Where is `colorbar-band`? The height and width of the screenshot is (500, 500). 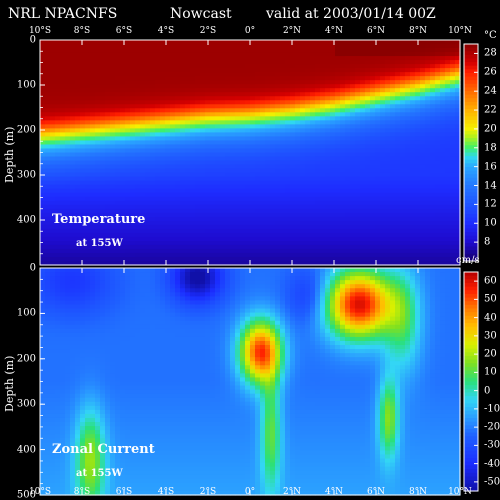
colorbar-band is located at coordinates (471, 158).